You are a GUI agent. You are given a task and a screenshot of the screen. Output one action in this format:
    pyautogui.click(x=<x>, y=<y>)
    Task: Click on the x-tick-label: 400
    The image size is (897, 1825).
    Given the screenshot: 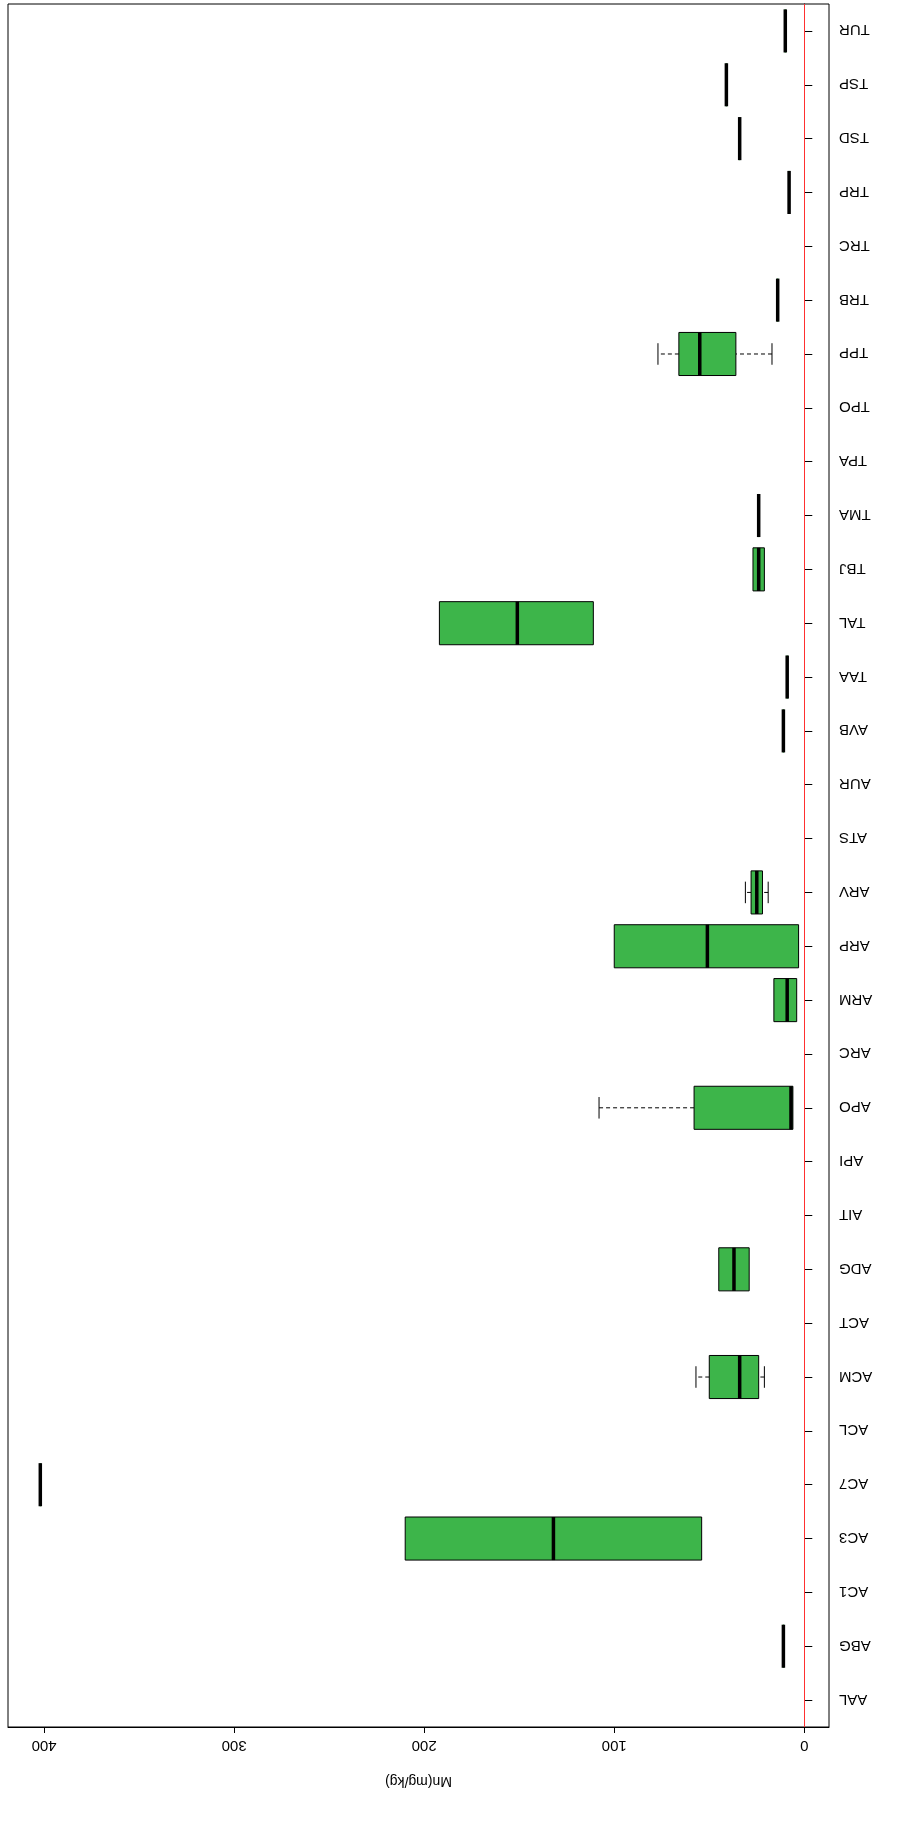 What is the action you would take?
    pyautogui.click(x=44, y=1746)
    